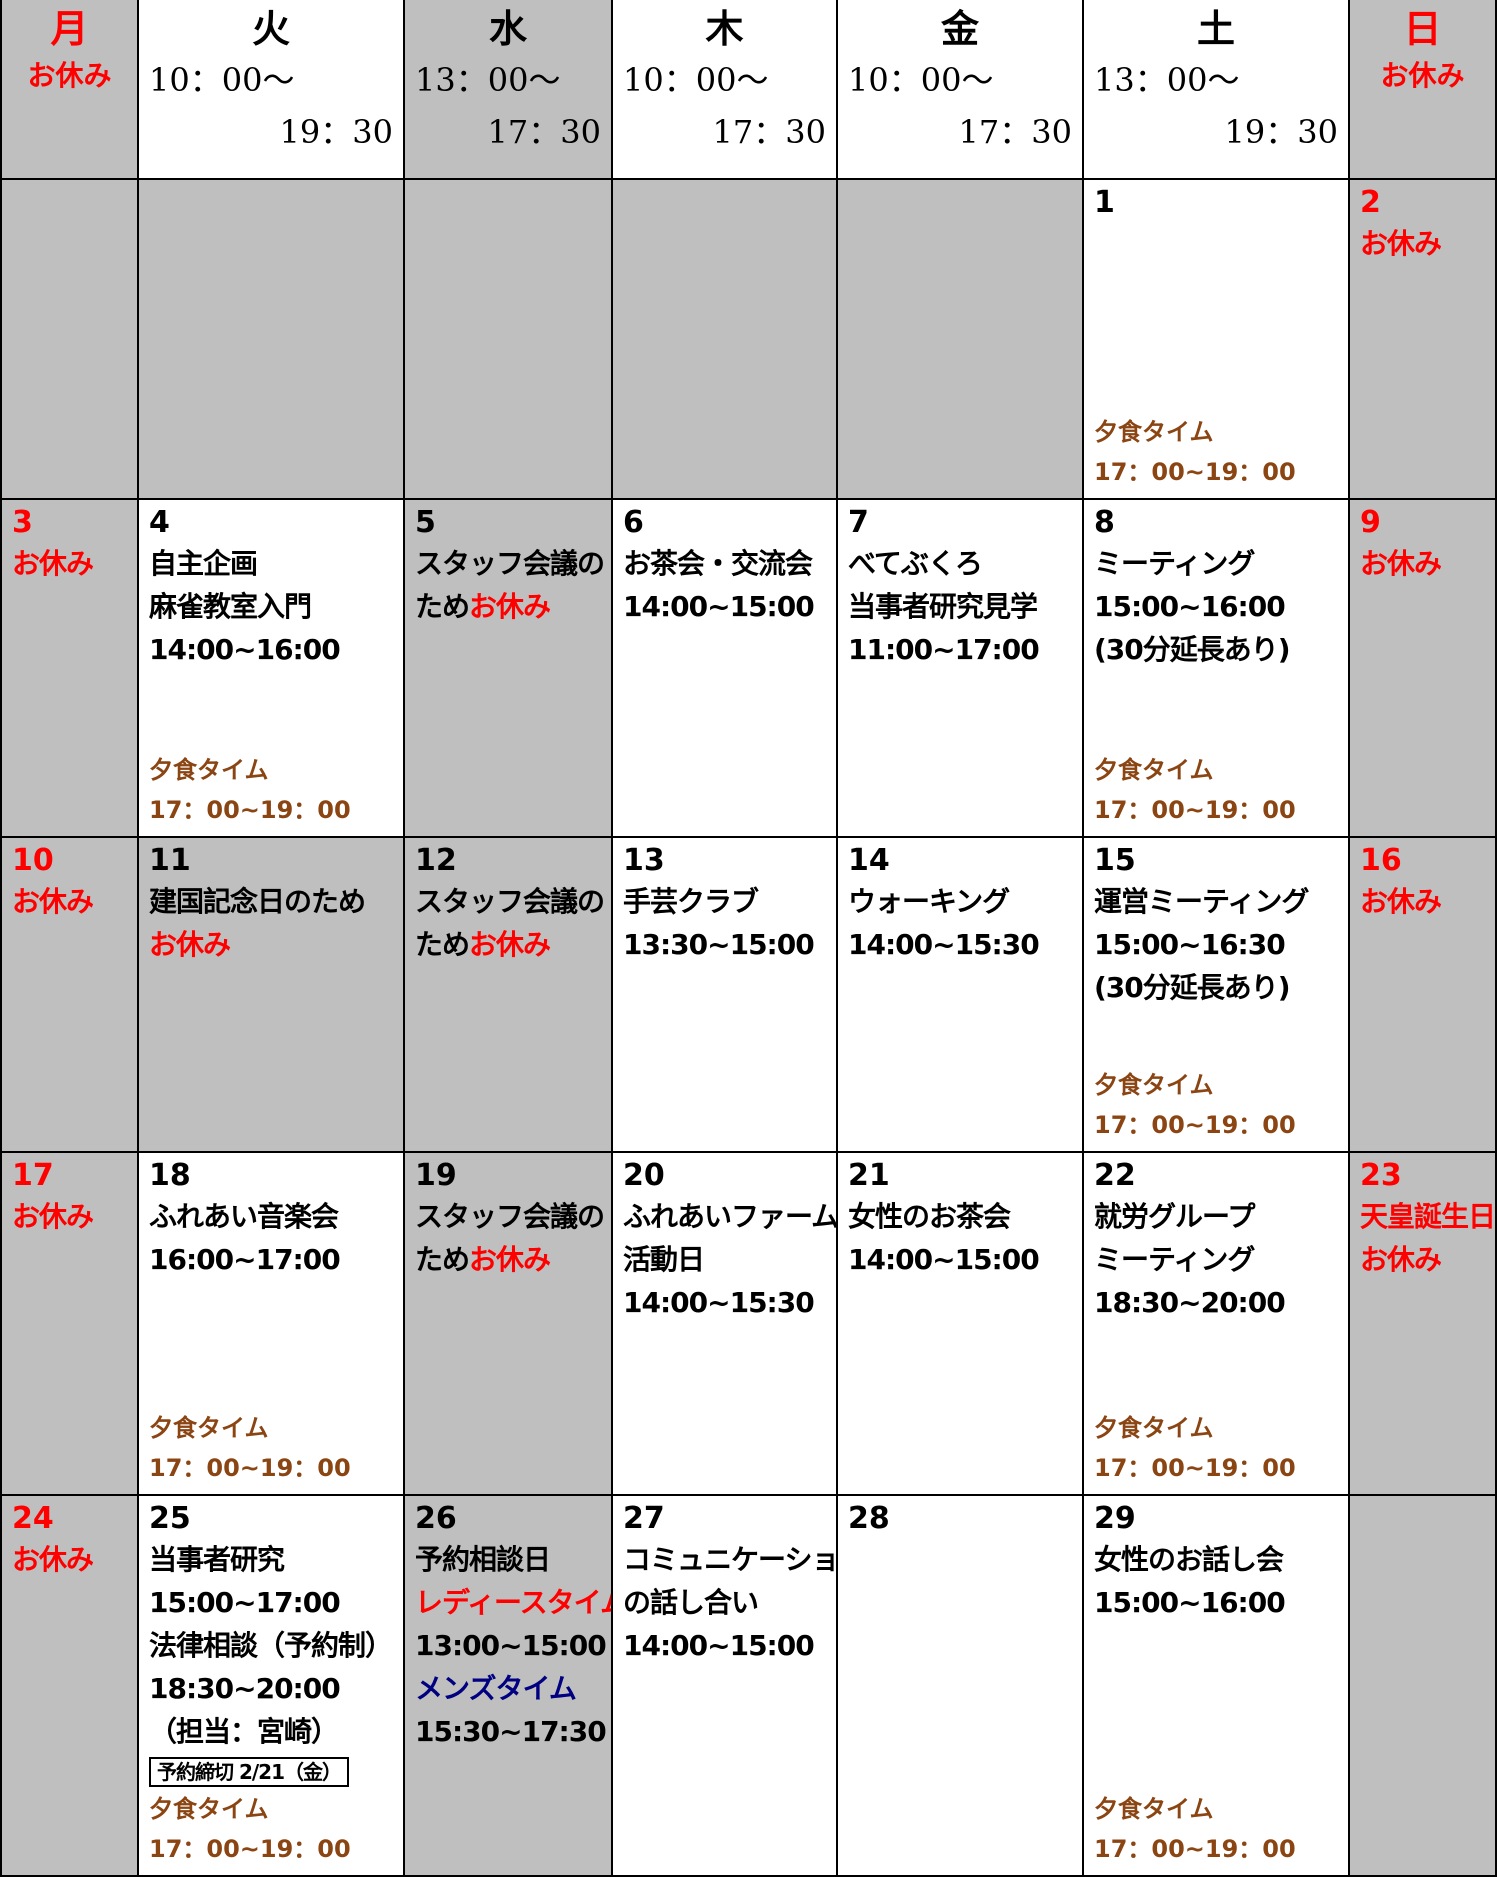  Describe the element at coordinates (22, 522) in the screenshot. I see `date: 3` at that location.